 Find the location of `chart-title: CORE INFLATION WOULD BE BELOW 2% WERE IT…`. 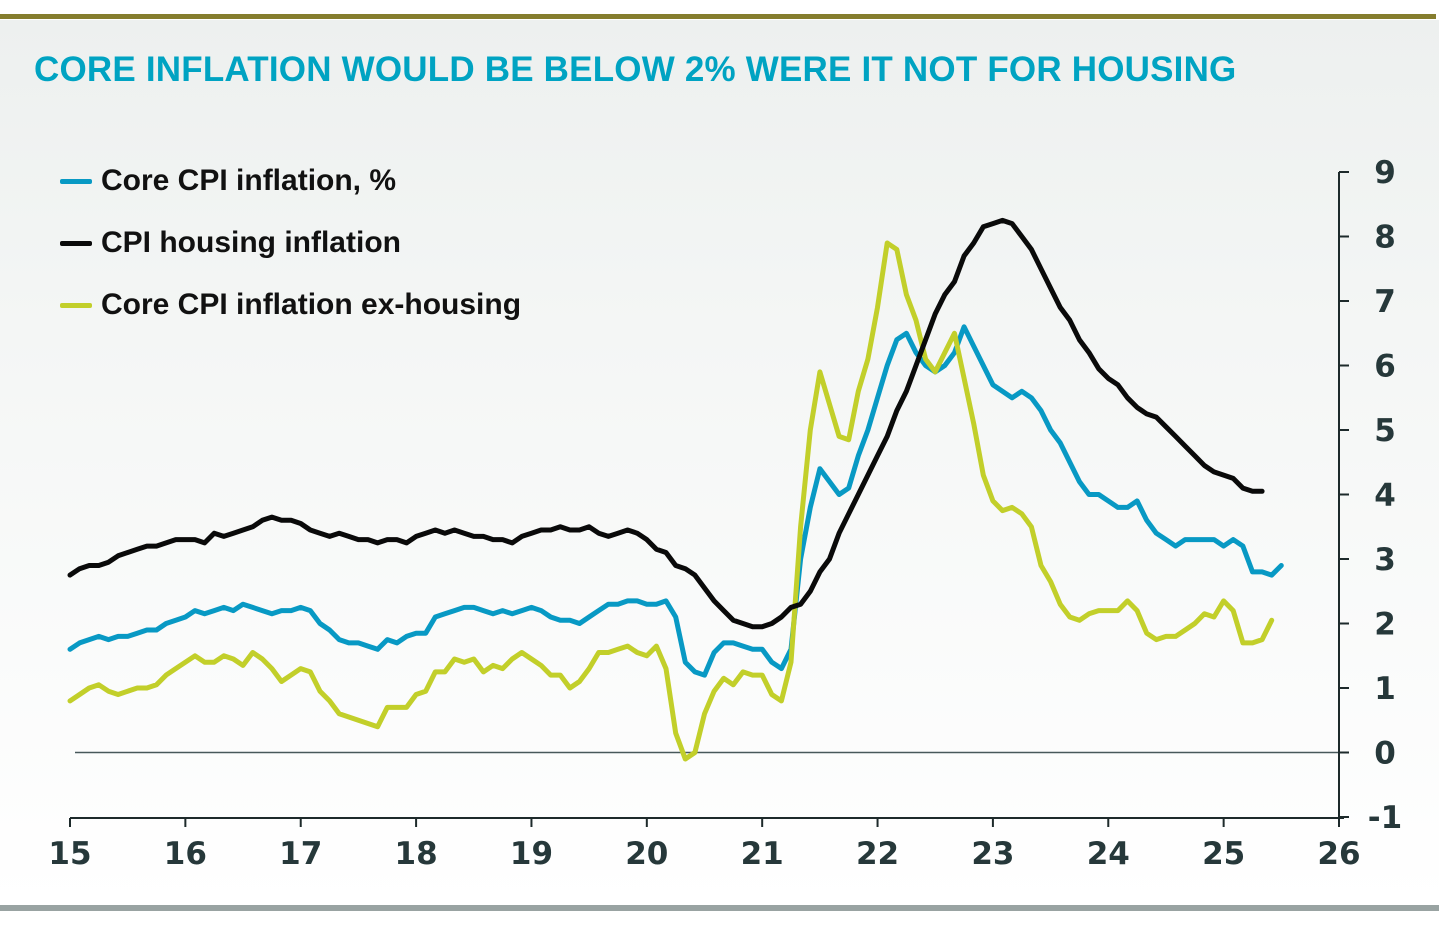

chart-title: CORE INFLATION WOULD BE BELOW 2% WERE IT… is located at coordinates (635, 69).